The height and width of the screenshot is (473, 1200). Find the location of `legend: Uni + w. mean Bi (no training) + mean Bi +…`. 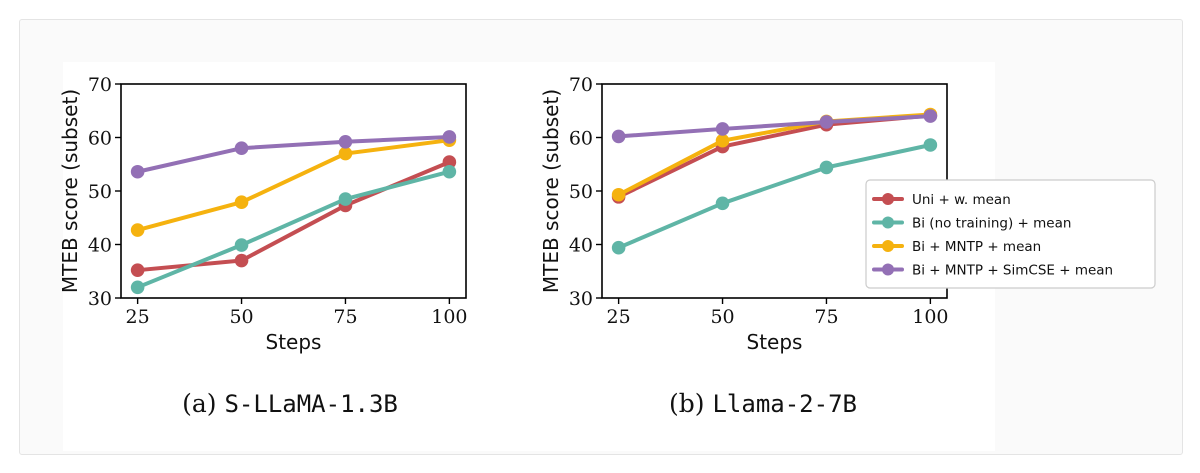

legend: Uni + w. mean Bi (no training) + mean Bi +… is located at coordinates (1010, 234).